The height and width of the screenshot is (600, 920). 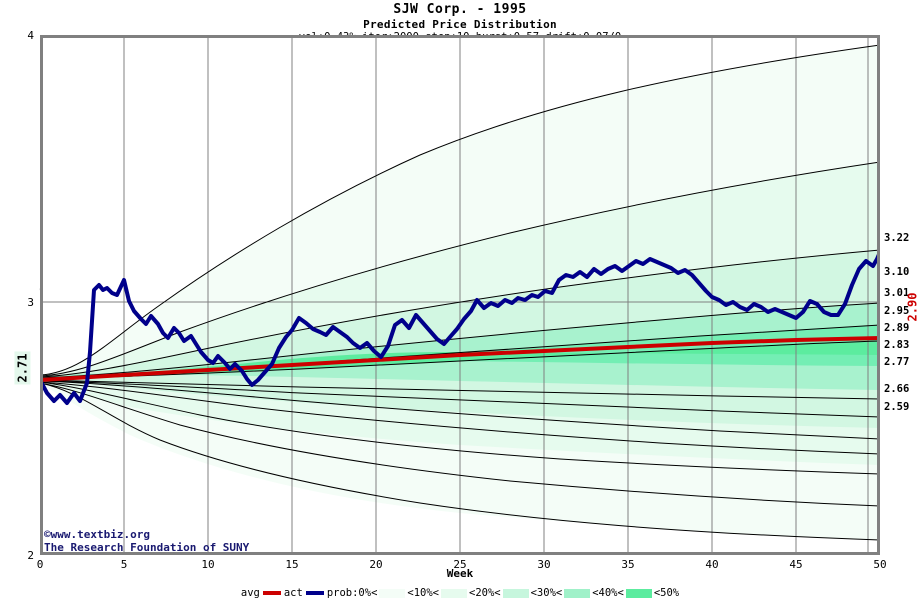 I want to click on legend-swatch-band3, so click(x=515, y=593).